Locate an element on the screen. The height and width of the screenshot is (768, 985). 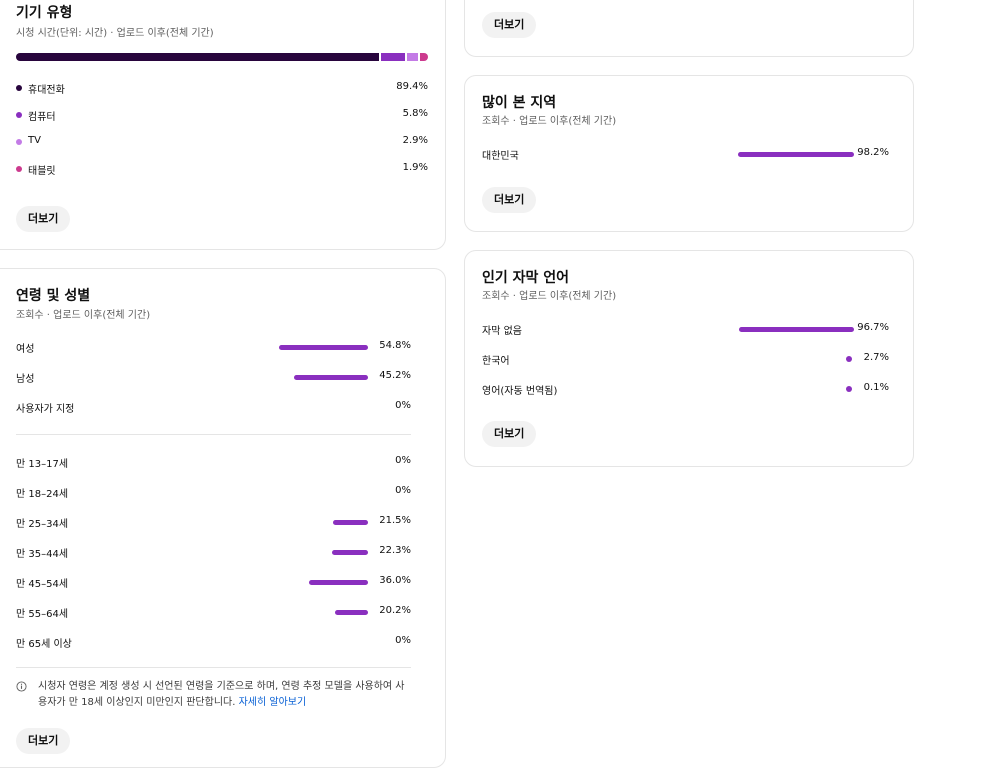
age-row: 만 13–17세 0% is located at coordinates (213, 462).